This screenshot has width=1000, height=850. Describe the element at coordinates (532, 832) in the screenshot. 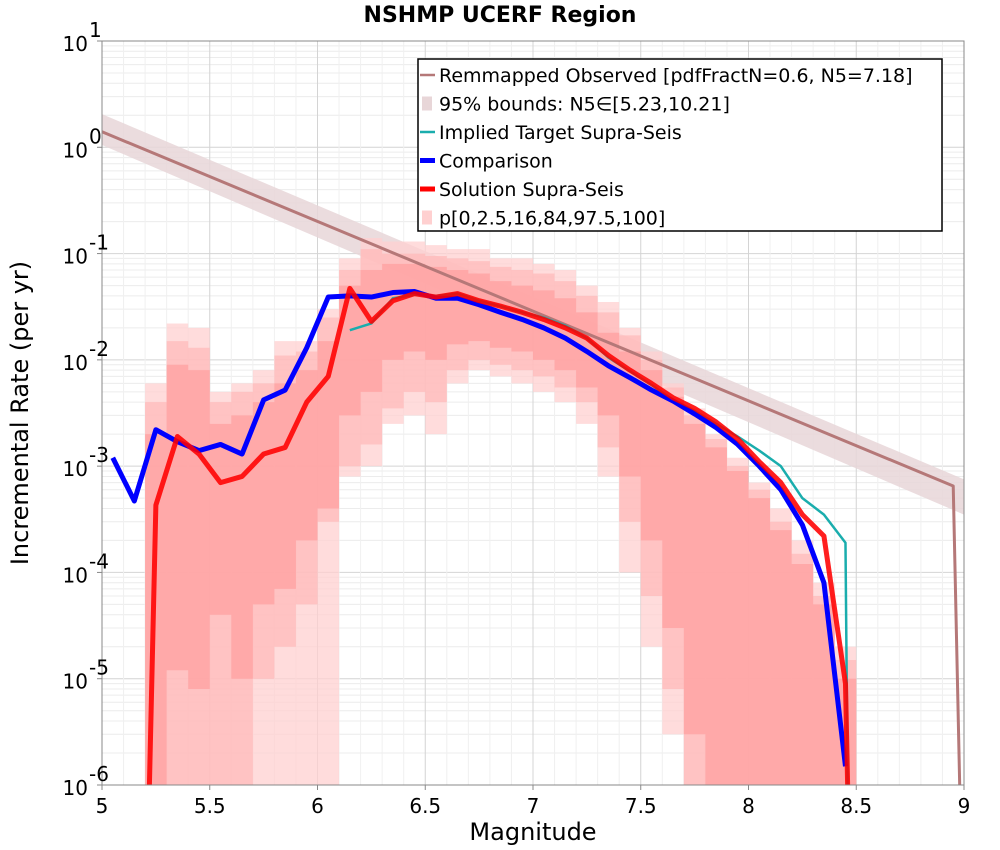

I see `x-axis-label: Magnitude` at that location.